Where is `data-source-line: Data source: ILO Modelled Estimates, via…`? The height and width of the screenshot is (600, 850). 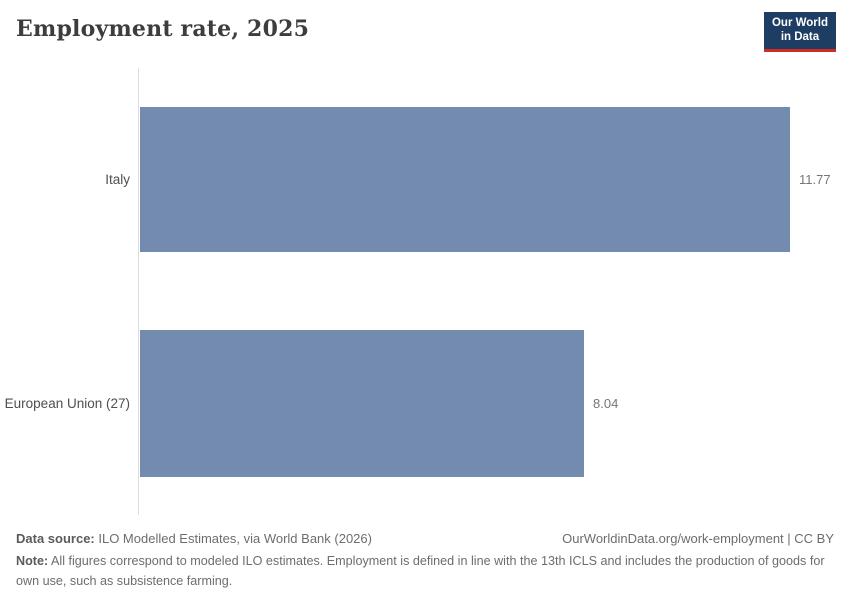 data-source-line: Data source: ILO Modelled Estimates, via… is located at coordinates (194, 538).